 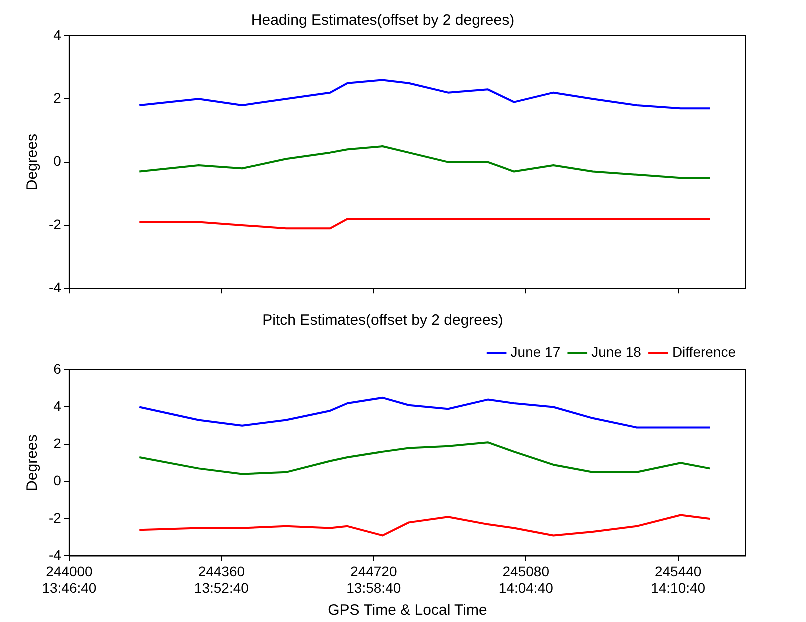 I want to click on x-tick-label: 245440, so click(x=678, y=571).